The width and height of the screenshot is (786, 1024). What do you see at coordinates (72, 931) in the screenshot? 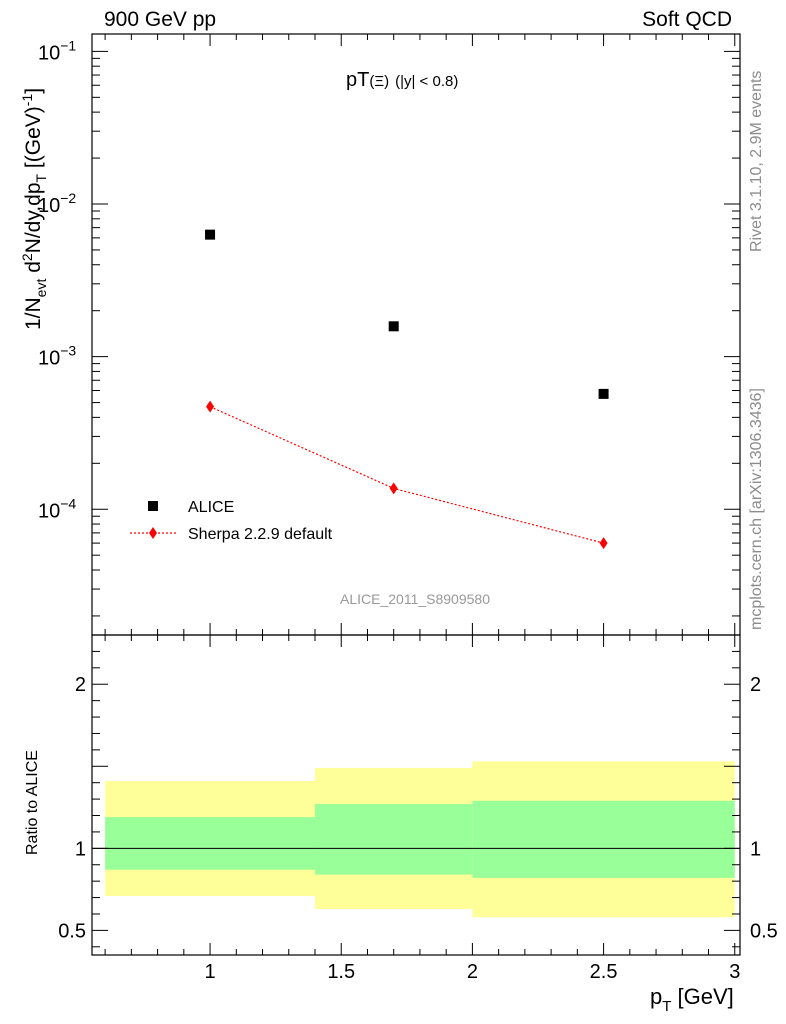
I see `ratio-y-tick-label: 0.5` at bounding box center [72, 931].